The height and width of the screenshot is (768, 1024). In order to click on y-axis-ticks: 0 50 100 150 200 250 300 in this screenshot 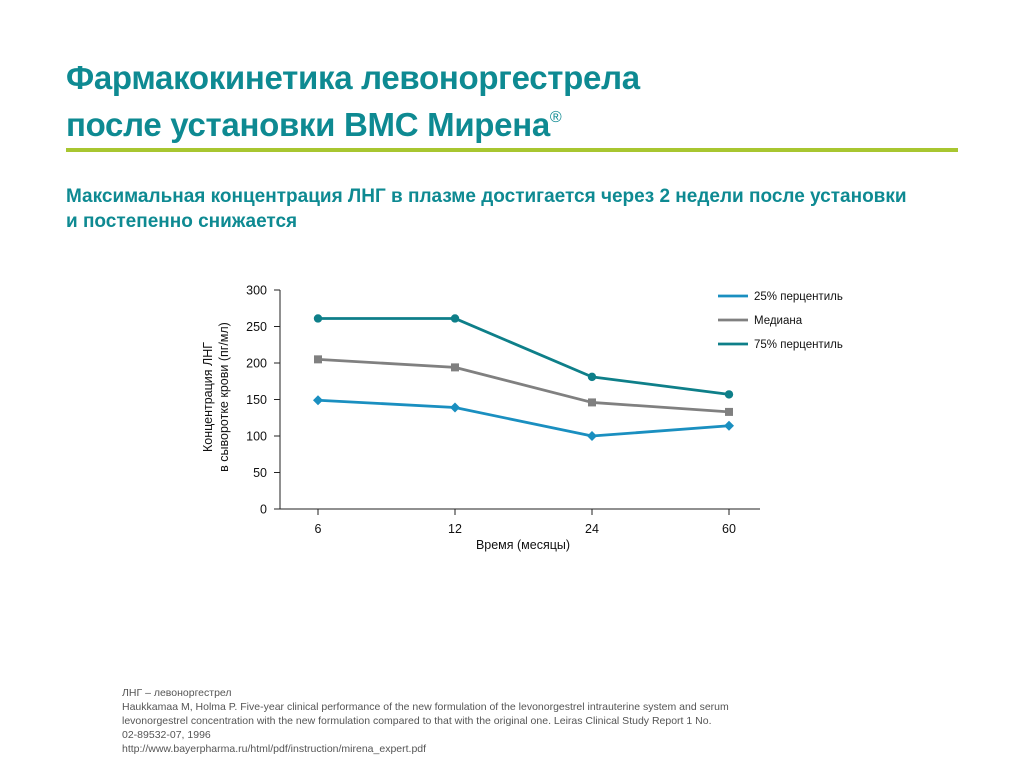, I will do `click(263, 400)`.